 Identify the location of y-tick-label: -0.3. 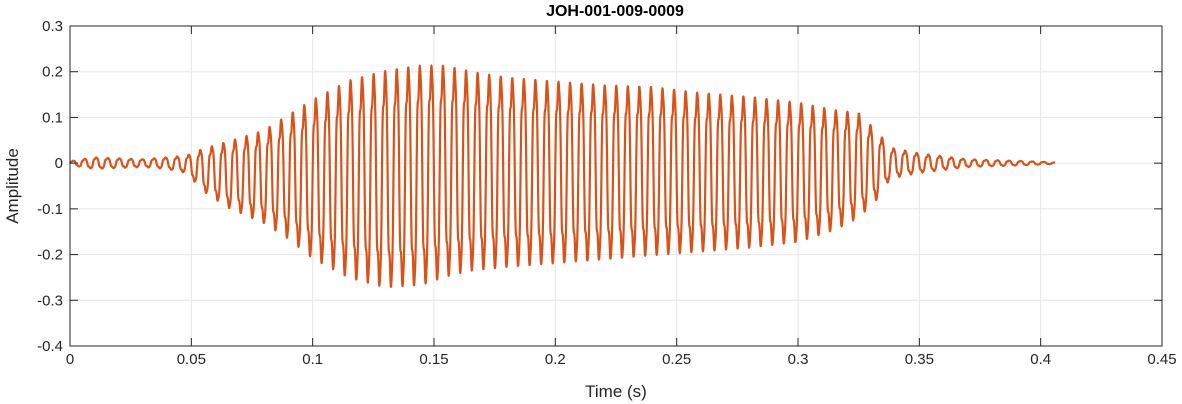
(50, 300).